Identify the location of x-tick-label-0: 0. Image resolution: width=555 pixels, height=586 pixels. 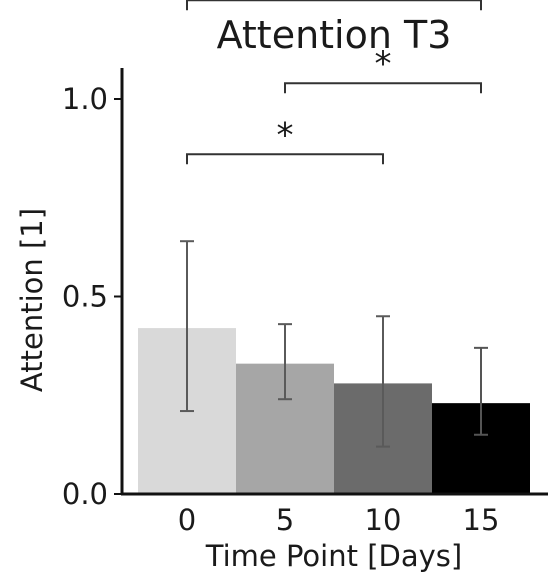
(187, 520).